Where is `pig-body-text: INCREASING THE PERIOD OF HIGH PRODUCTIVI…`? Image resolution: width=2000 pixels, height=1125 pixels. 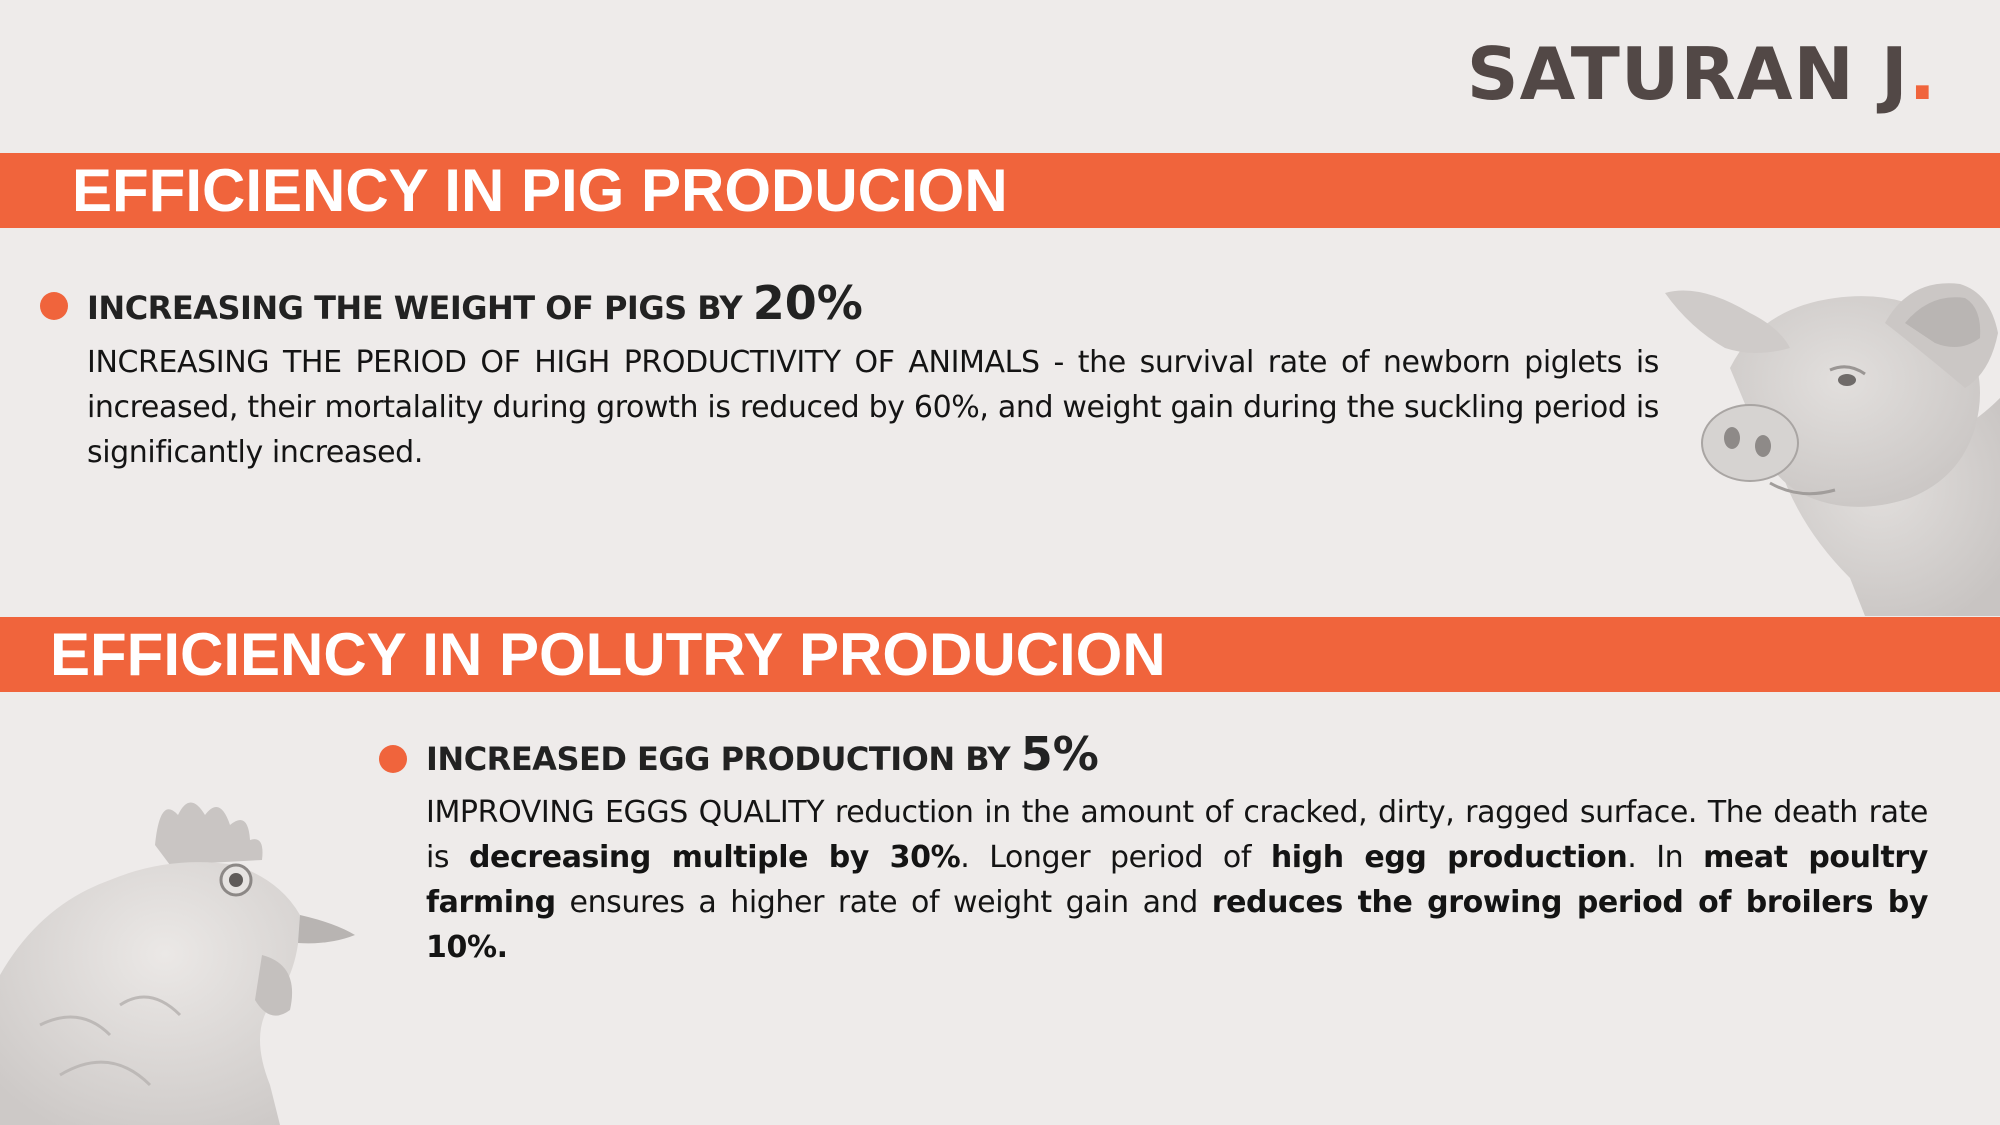
pig-body-text: INCREASING THE PERIOD OF HIGH PRODUCTIVI… is located at coordinates (873, 407).